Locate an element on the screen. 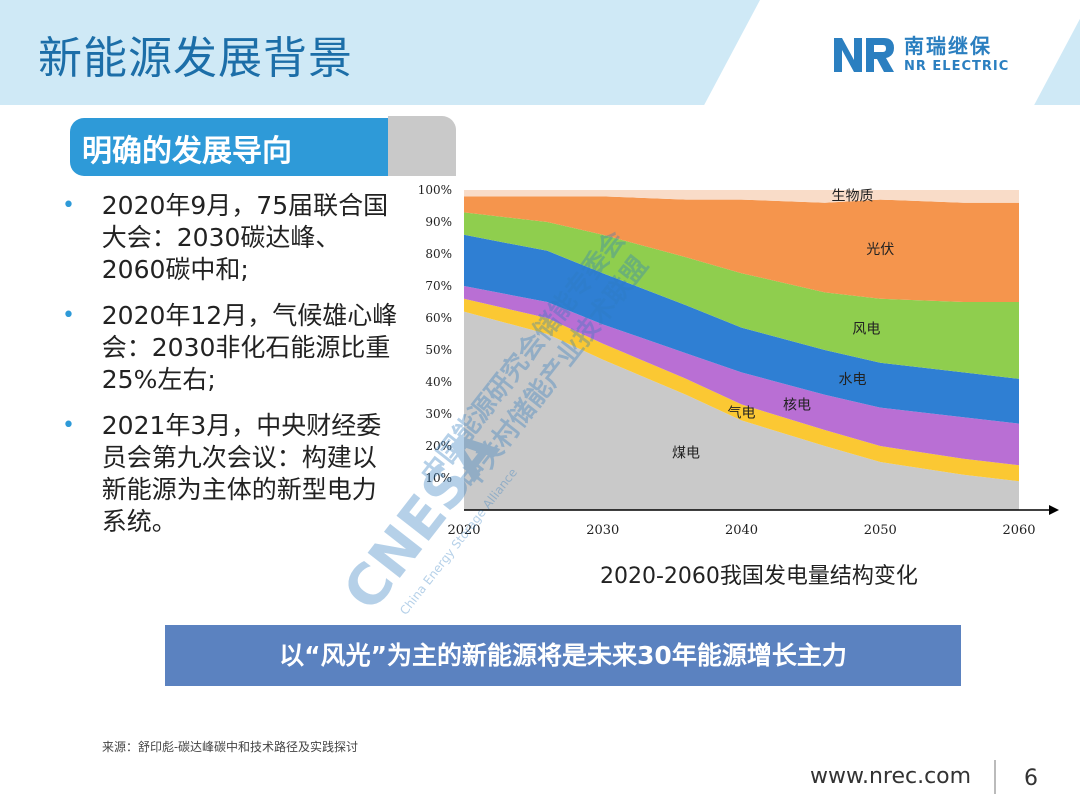 The height and width of the screenshot is (810, 1080). y-tick-label: 40% is located at coordinates (438, 382).